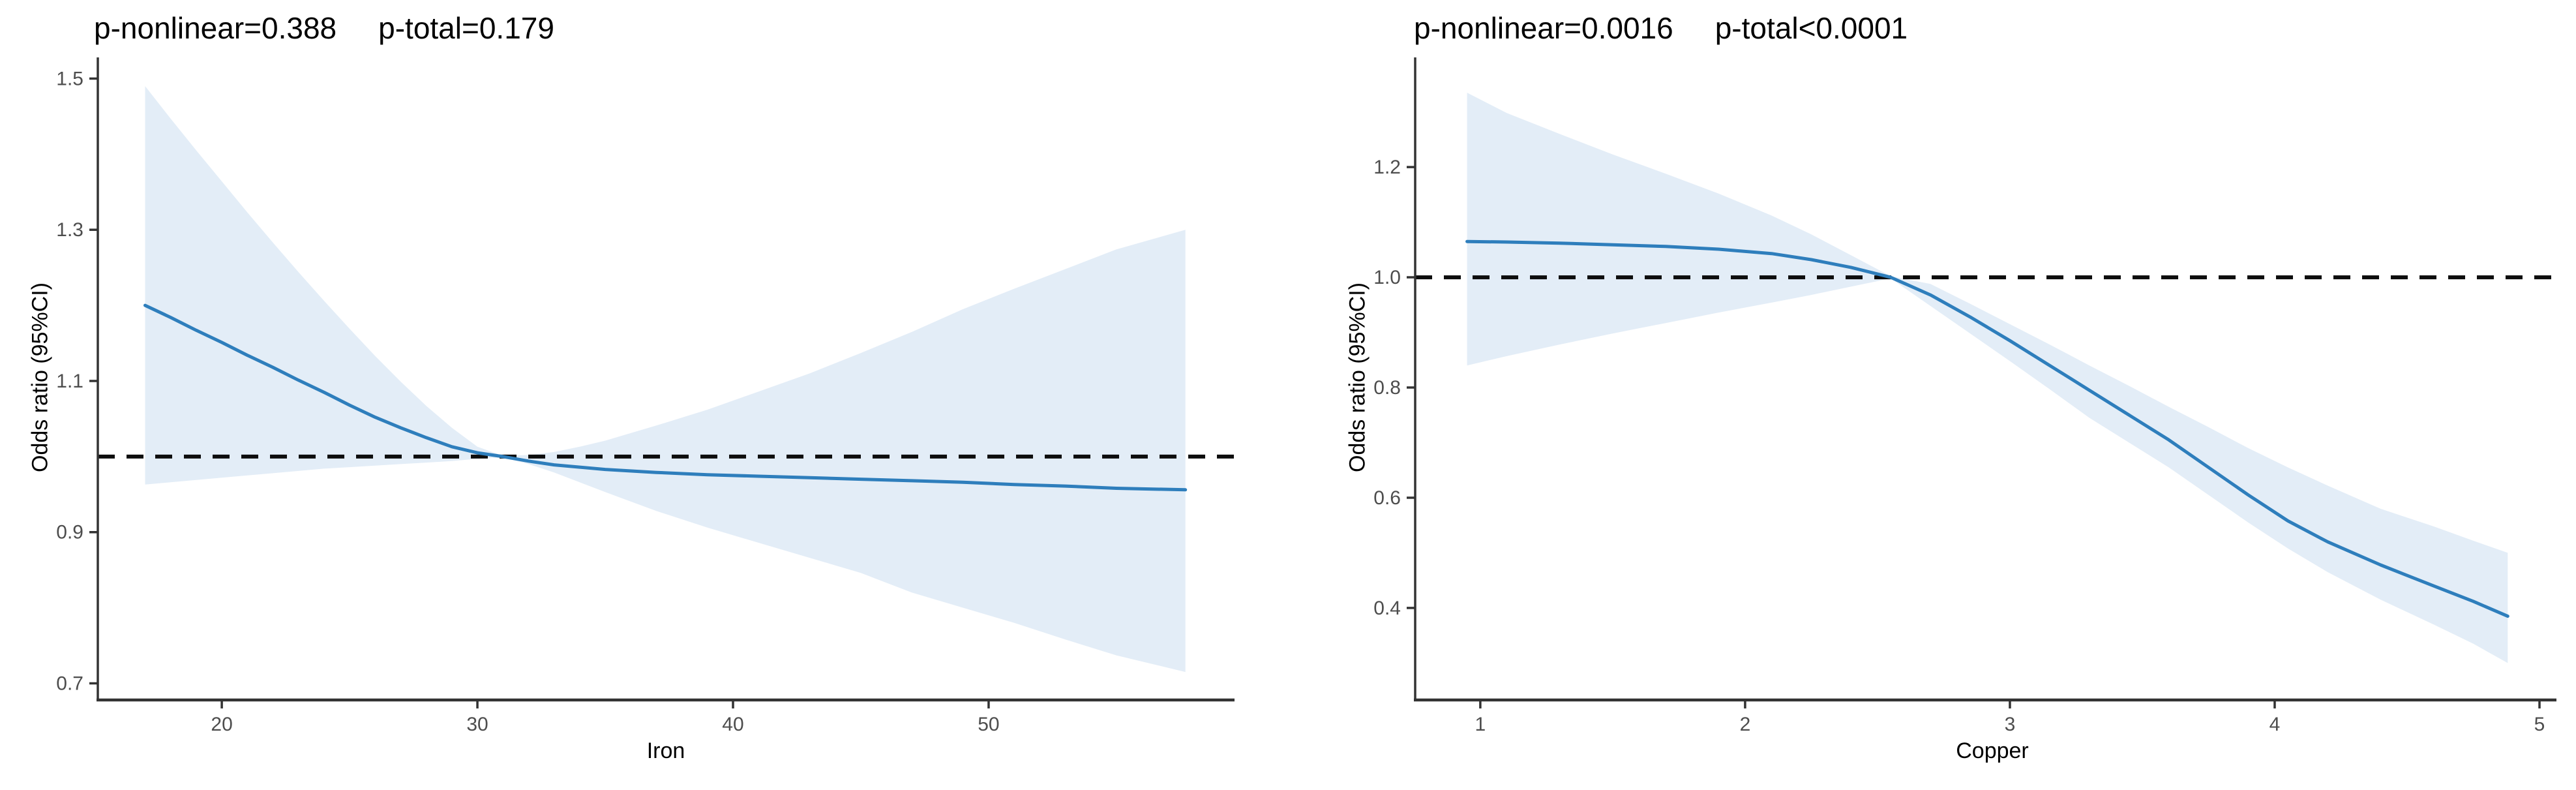 This screenshot has height=790, width=2576. I want to click on iron-x-tick-label: 50, so click(988, 724).